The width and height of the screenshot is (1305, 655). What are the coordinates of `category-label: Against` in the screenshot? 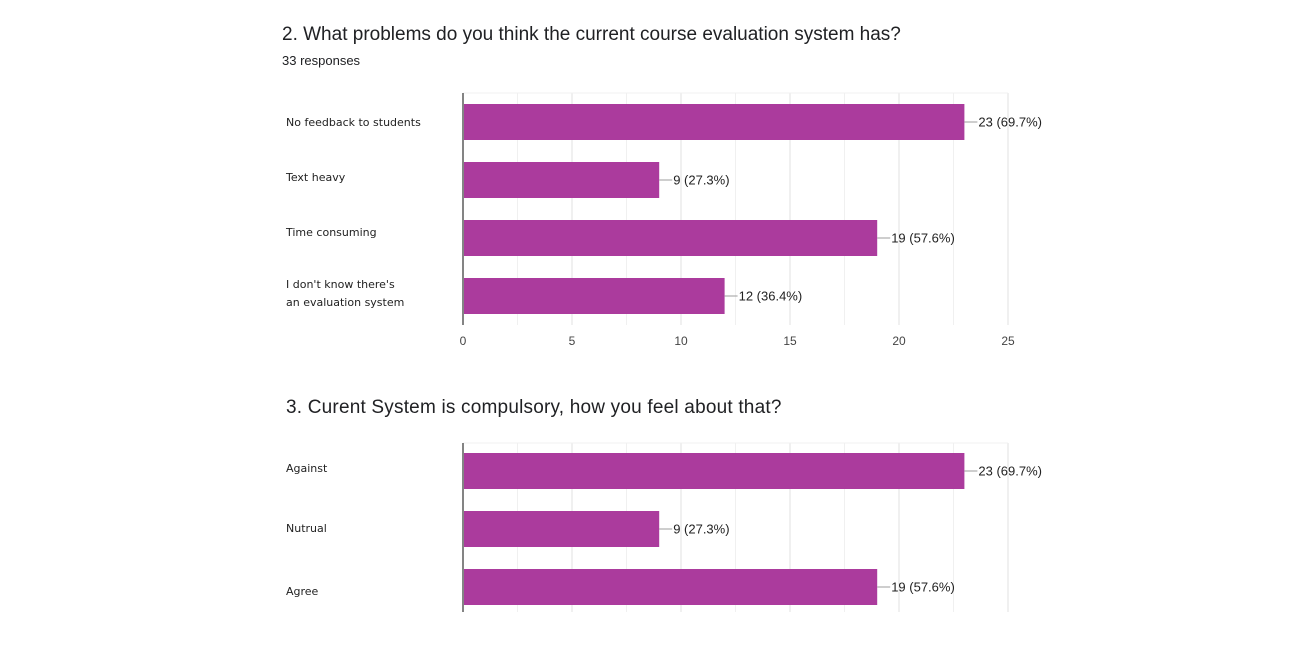 It's located at (307, 468).